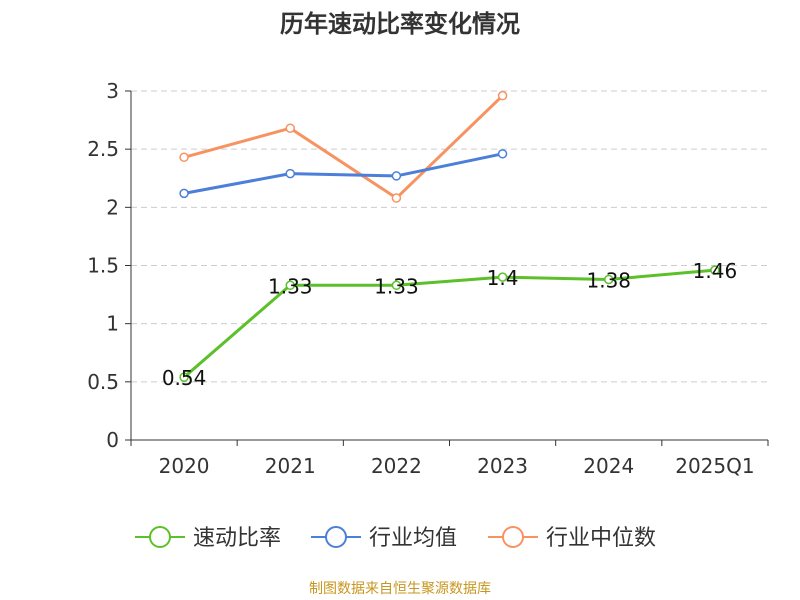  Describe the element at coordinates (184, 466) in the screenshot. I see `x-tick-label: 2020` at that location.